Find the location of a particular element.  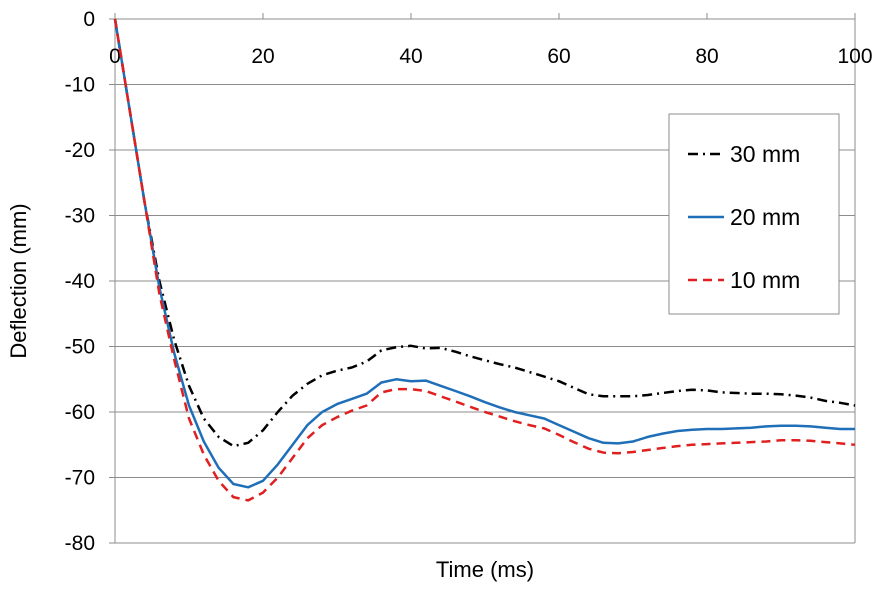

y-tick-labels: 0 -10 -20 -30 -40 -50 -60 -70 -80 is located at coordinates (80, 281).